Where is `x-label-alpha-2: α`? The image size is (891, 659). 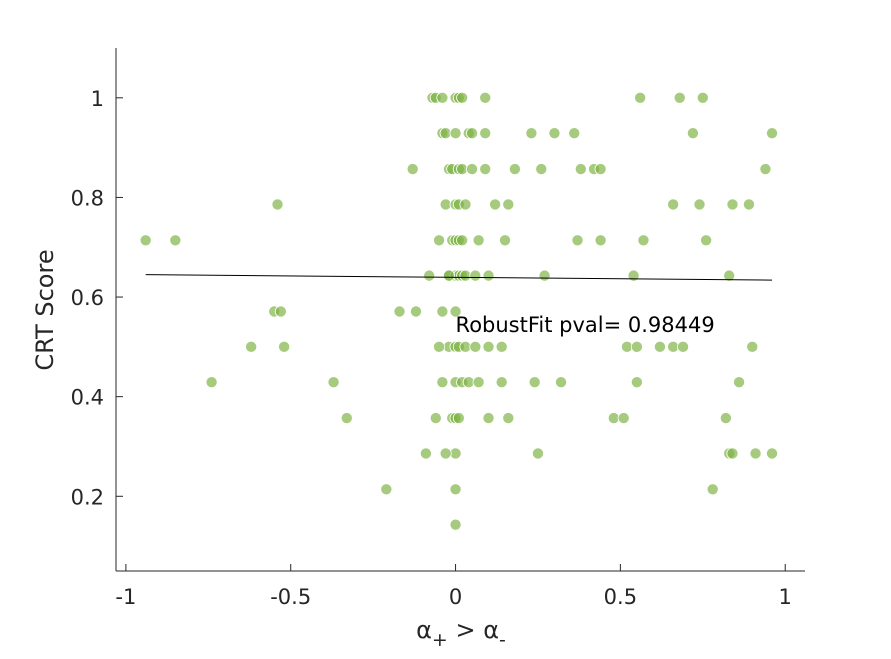
x-label-alpha-2: α is located at coordinates (491, 630).